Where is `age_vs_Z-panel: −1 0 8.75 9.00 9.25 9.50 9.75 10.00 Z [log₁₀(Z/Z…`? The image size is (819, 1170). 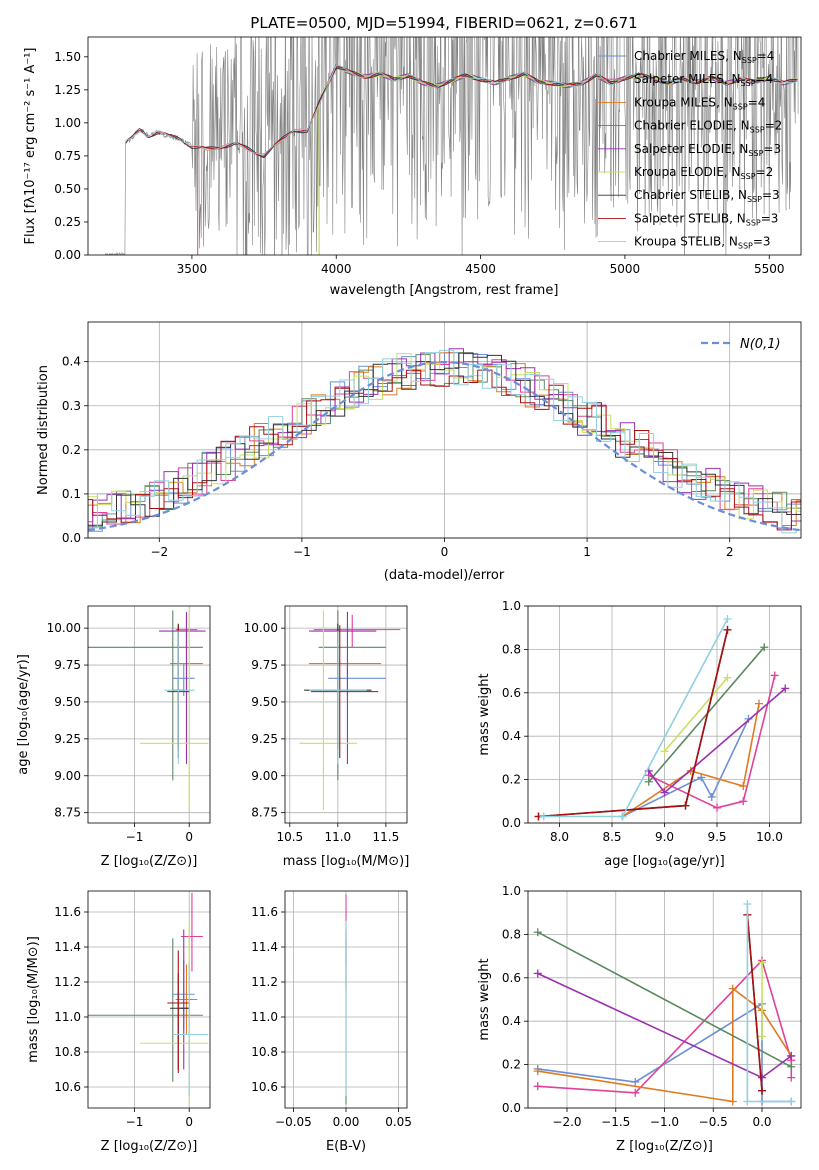 age_vs_Z-panel: −1 0 8.75 9.00 9.25 9.50 9.75 10.00 Z [log₁₀(Z/Z… is located at coordinates (113, 737).